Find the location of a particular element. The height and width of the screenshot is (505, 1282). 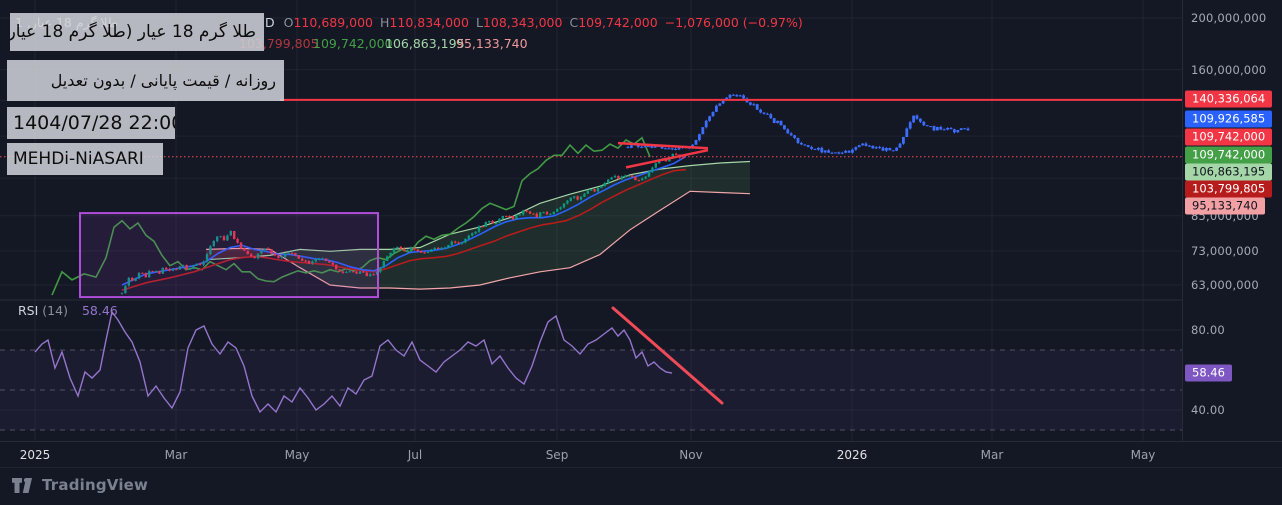

ichimoku-value-1: 109,742,000 is located at coordinates (353, 43).